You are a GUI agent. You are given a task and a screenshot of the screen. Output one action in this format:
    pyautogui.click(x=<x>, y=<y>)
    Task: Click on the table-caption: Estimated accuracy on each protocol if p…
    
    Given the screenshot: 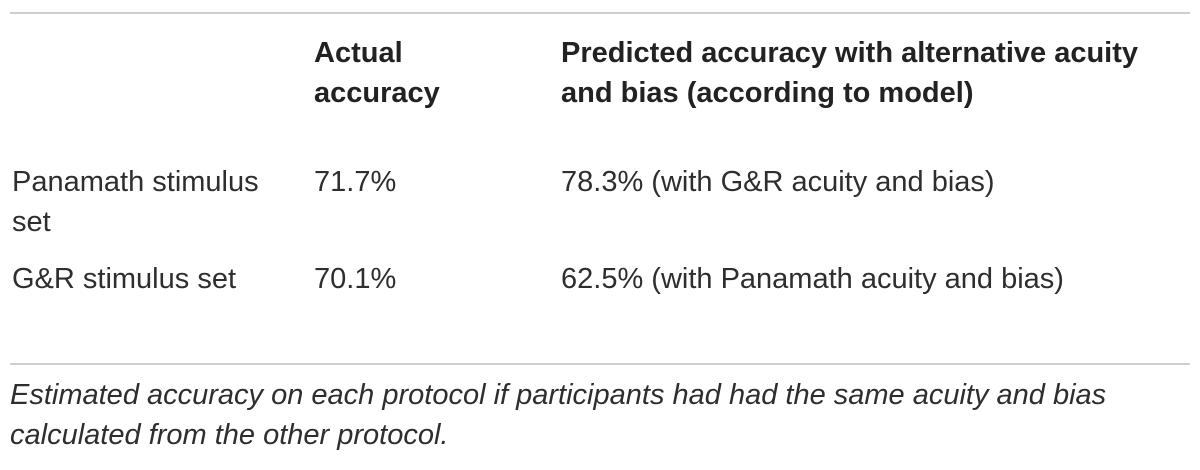 What is the action you would take?
    pyautogui.click(x=558, y=415)
    